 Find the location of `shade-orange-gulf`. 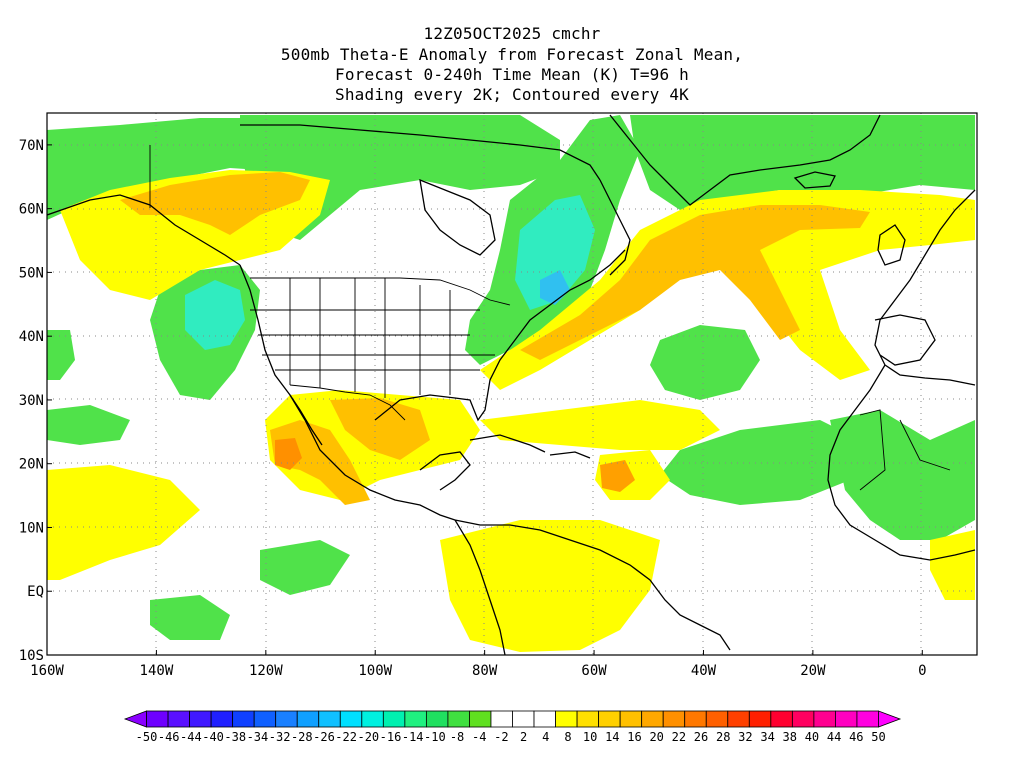

shade-orange-gulf is located at coordinates (380, 429).